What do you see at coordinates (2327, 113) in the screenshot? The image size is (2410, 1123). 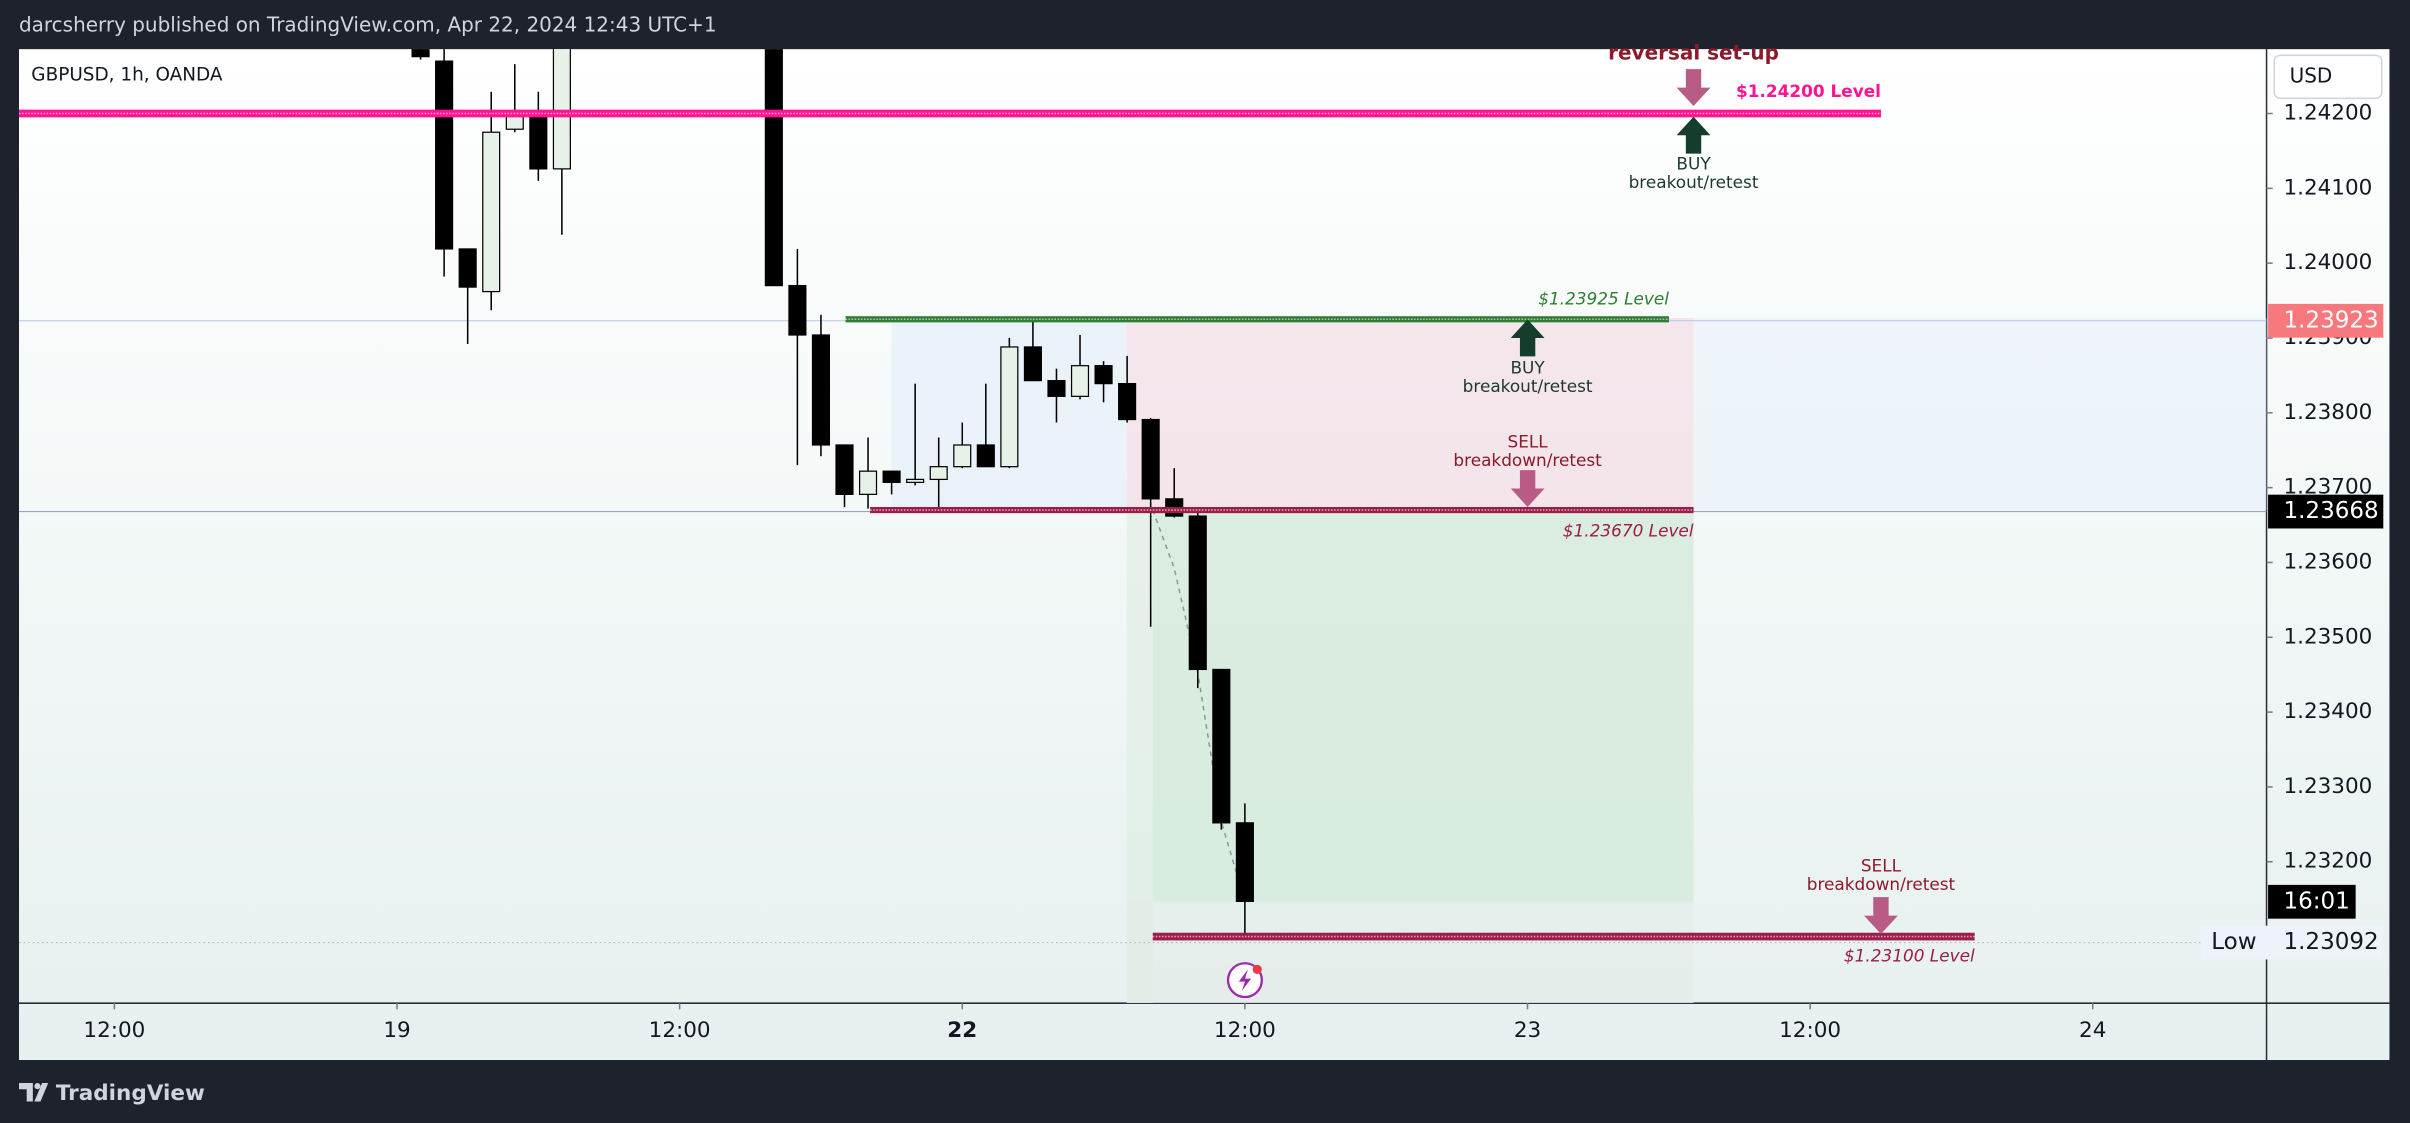 I see `y-tick-label: 1.24200` at bounding box center [2327, 113].